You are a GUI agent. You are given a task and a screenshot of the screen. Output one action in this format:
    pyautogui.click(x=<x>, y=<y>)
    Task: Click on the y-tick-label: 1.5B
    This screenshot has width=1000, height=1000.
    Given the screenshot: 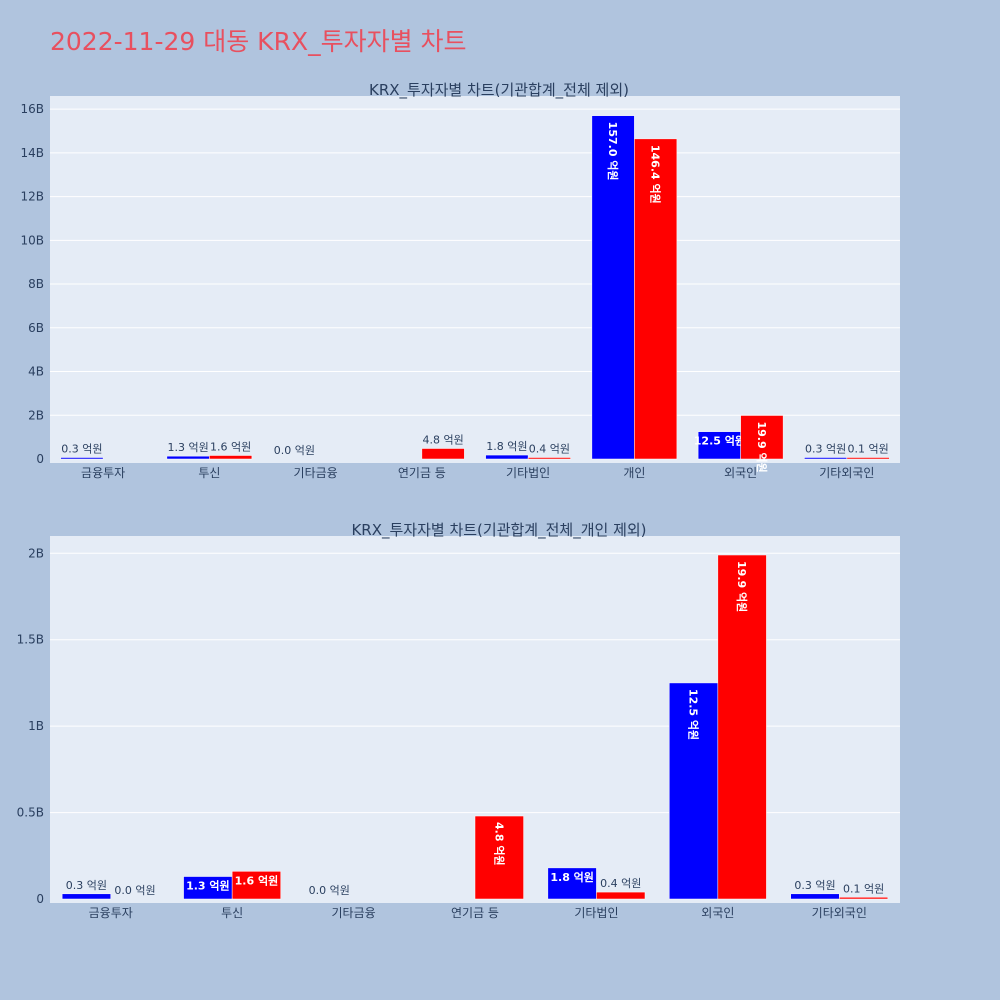 What is the action you would take?
    pyautogui.click(x=30, y=640)
    